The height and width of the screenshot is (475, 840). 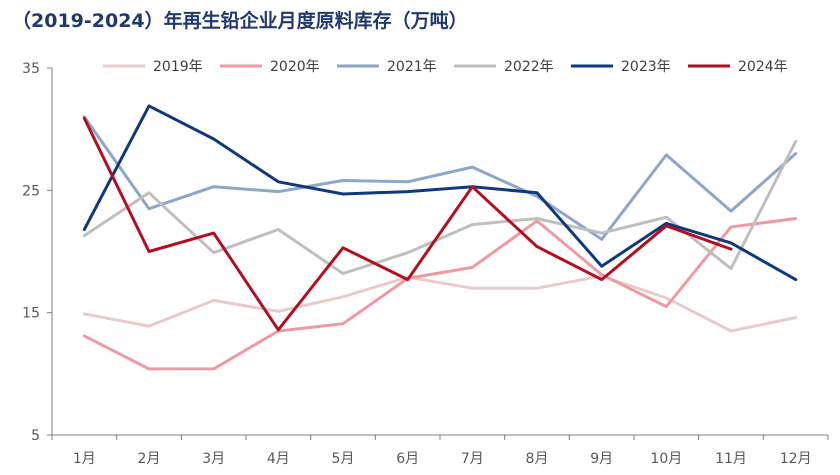 What do you see at coordinates (537, 459) in the screenshot?
I see `x-tick-label: 8月` at bounding box center [537, 459].